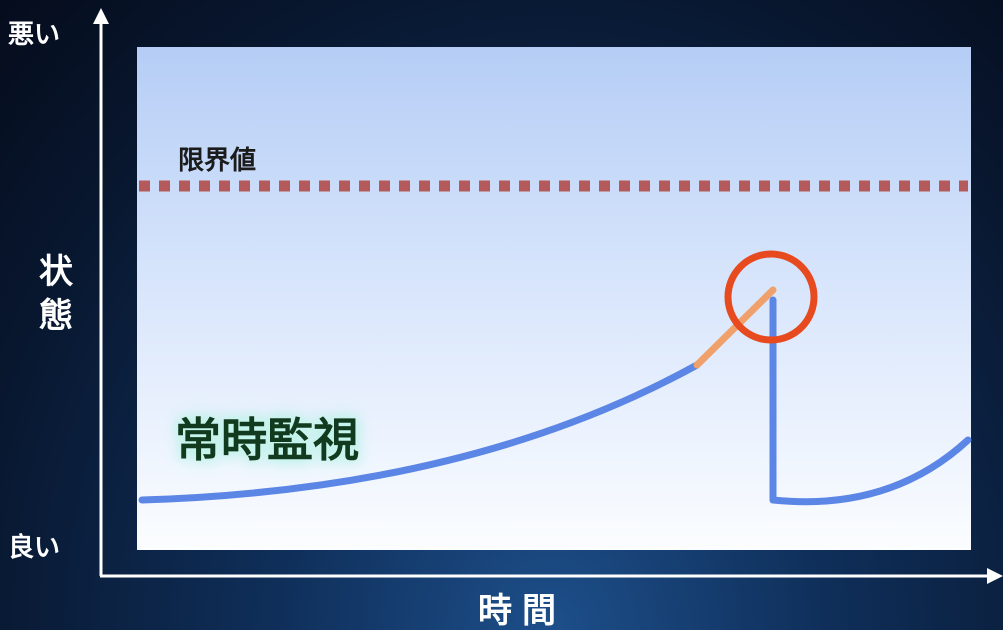 The height and width of the screenshot is (630, 1003). Describe the element at coordinates (34, 548) in the screenshot. I see `y-axis-bottom-label: 良い` at that location.